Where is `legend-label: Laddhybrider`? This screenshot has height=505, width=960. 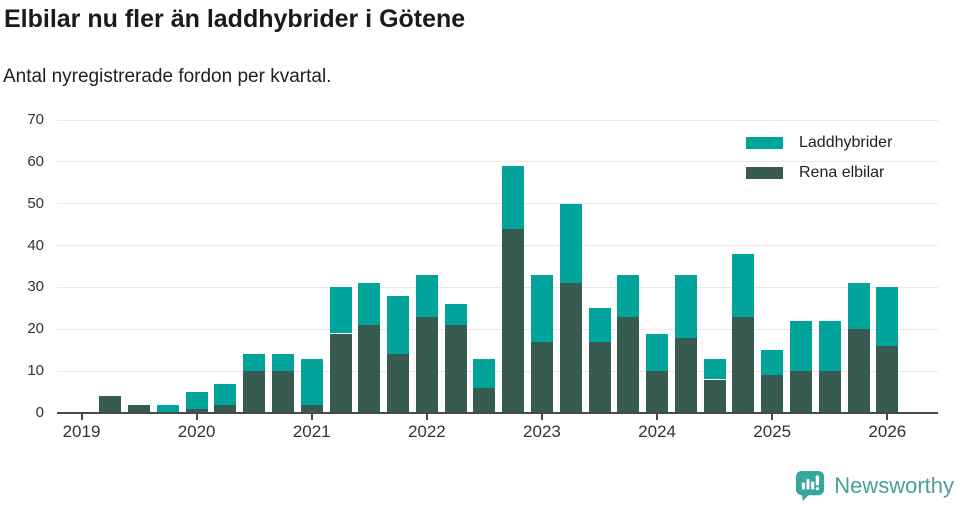
legend-label: Laddhybrider is located at coordinates (846, 142).